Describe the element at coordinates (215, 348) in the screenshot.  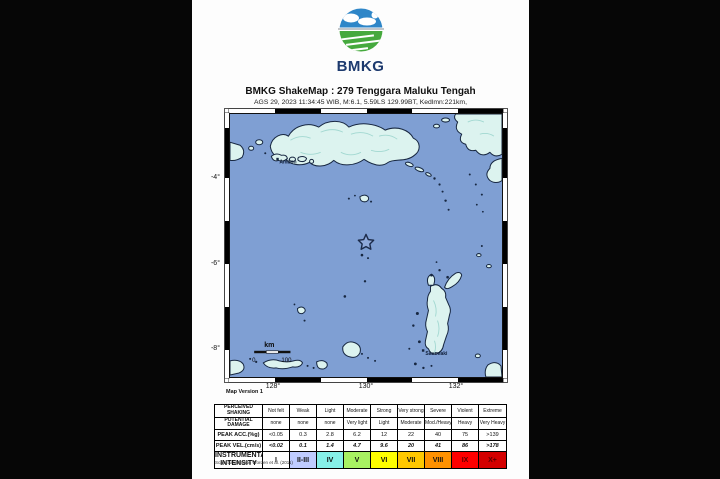
I see `y-tick--8: -8°` at that location.